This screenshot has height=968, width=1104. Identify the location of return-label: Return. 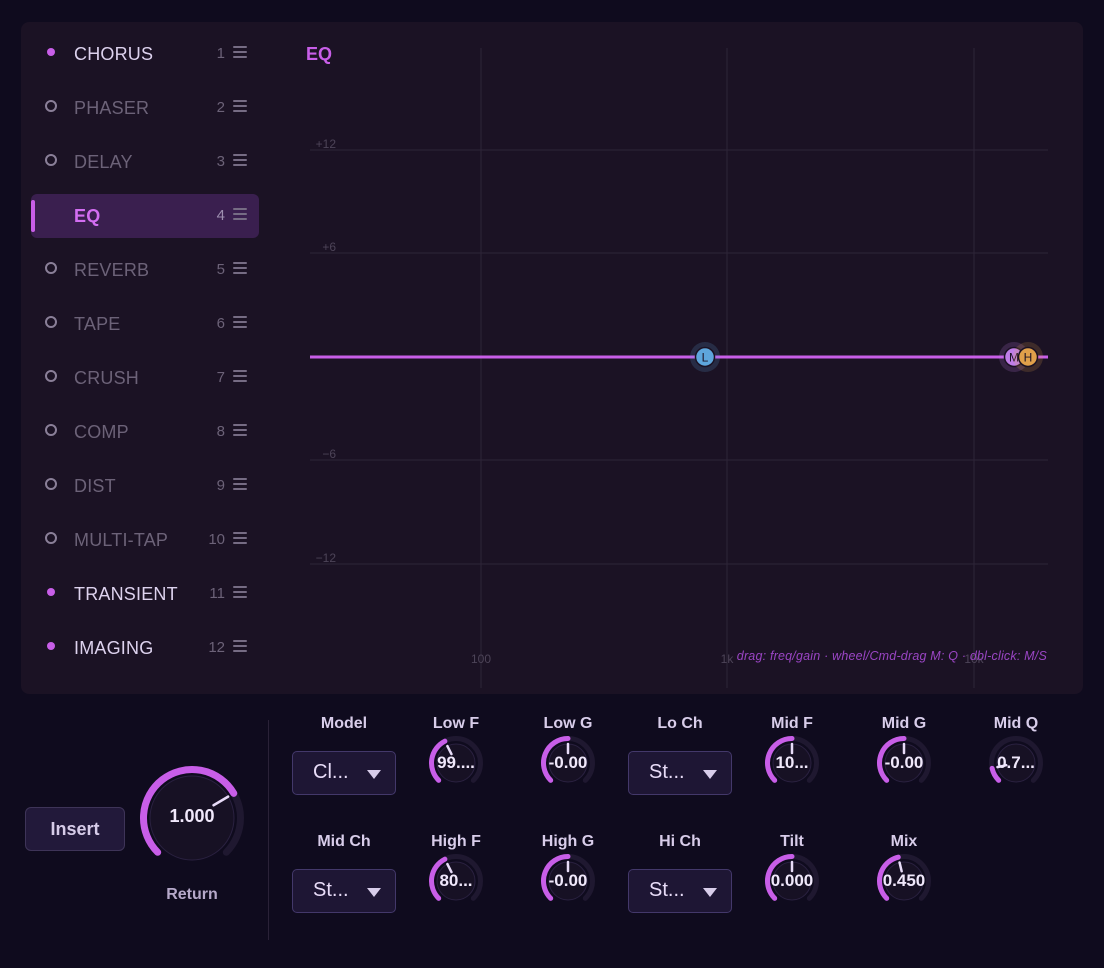
(192, 894).